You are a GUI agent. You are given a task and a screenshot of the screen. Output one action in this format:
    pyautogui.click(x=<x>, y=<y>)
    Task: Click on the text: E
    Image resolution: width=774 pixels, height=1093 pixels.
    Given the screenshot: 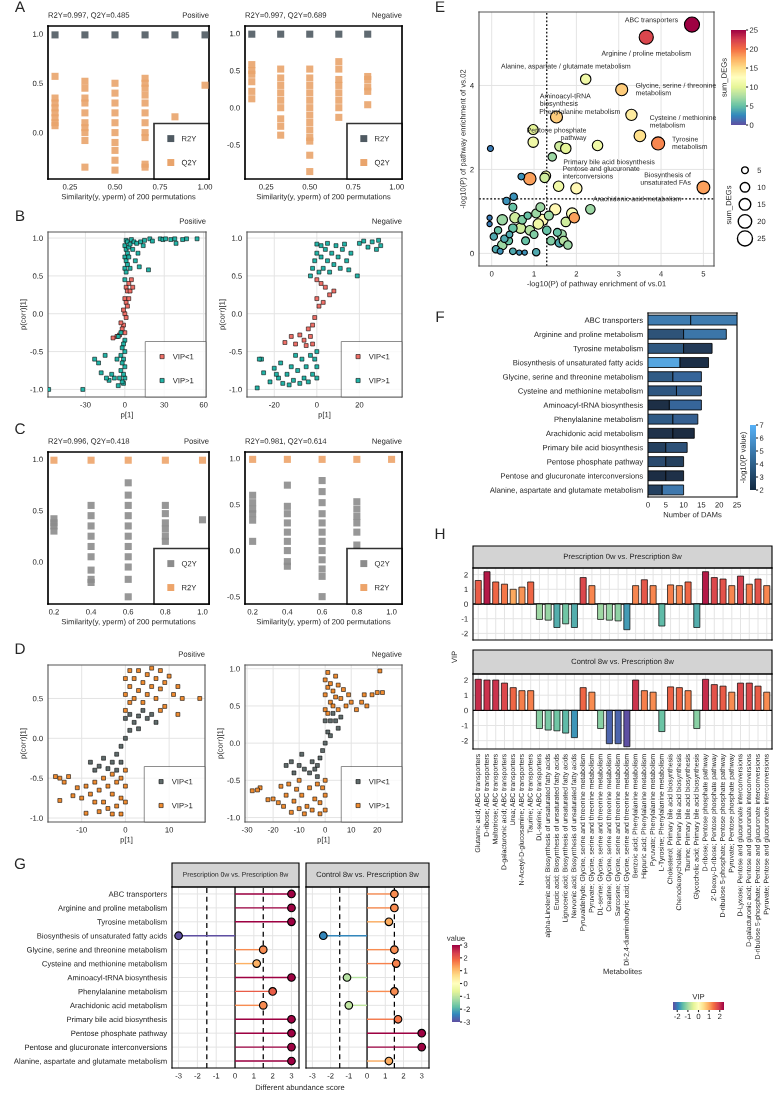 What is the action you would take?
    pyautogui.click(x=440, y=6)
    